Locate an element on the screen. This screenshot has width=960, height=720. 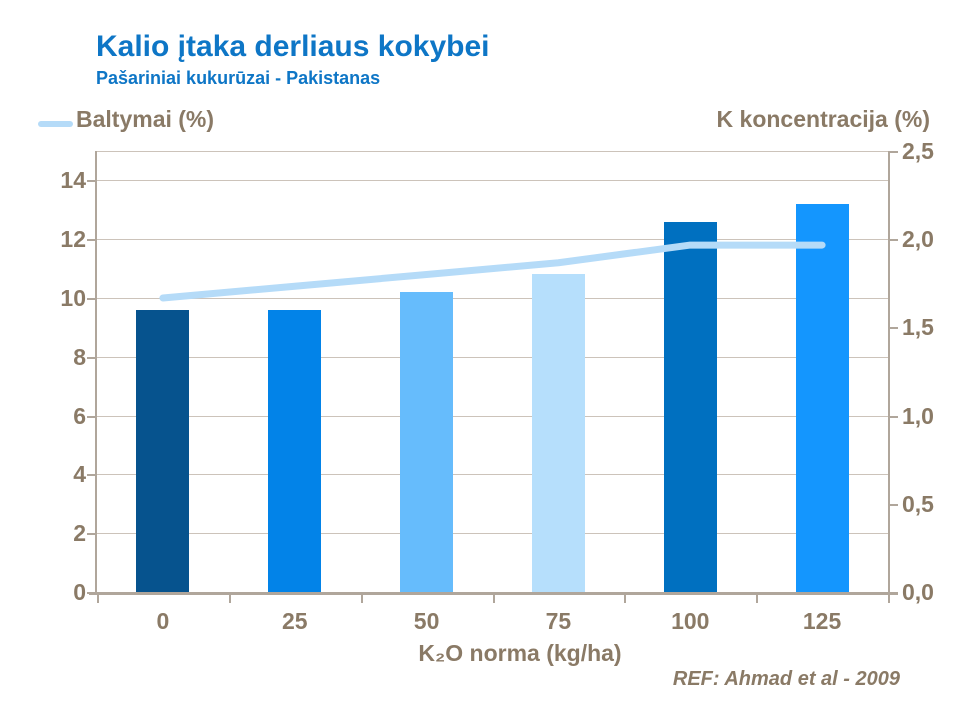
left-axis-title: Baltymai (%) is located at coordinates (145, 119).